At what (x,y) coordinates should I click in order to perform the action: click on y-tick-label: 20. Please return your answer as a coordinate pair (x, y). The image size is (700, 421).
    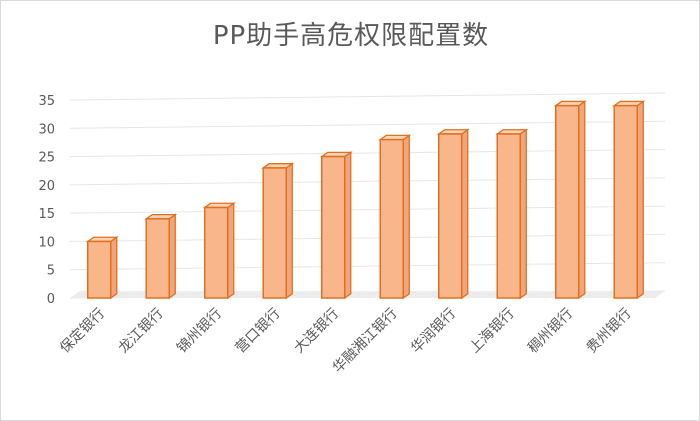
    Looking at the image, I should click on (46, 186).